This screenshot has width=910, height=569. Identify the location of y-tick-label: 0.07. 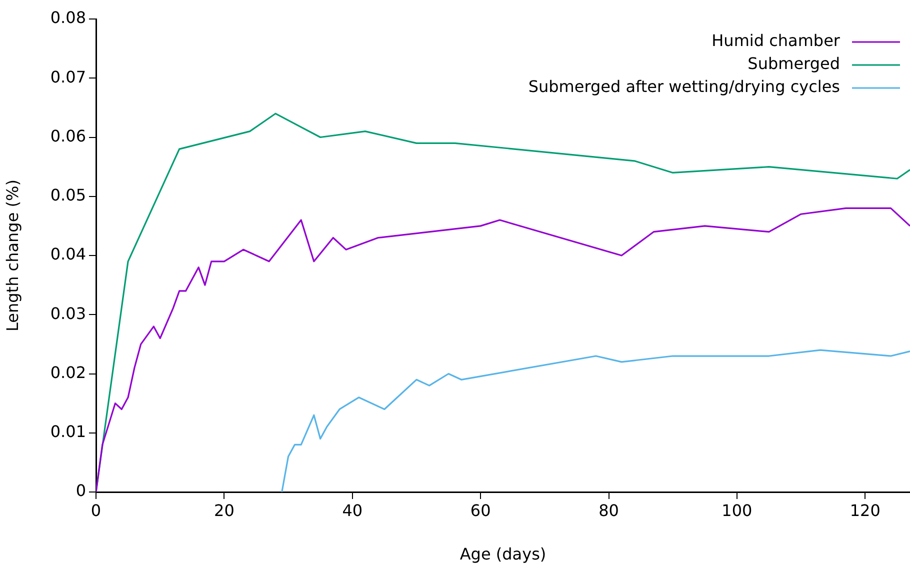
(68, 76).